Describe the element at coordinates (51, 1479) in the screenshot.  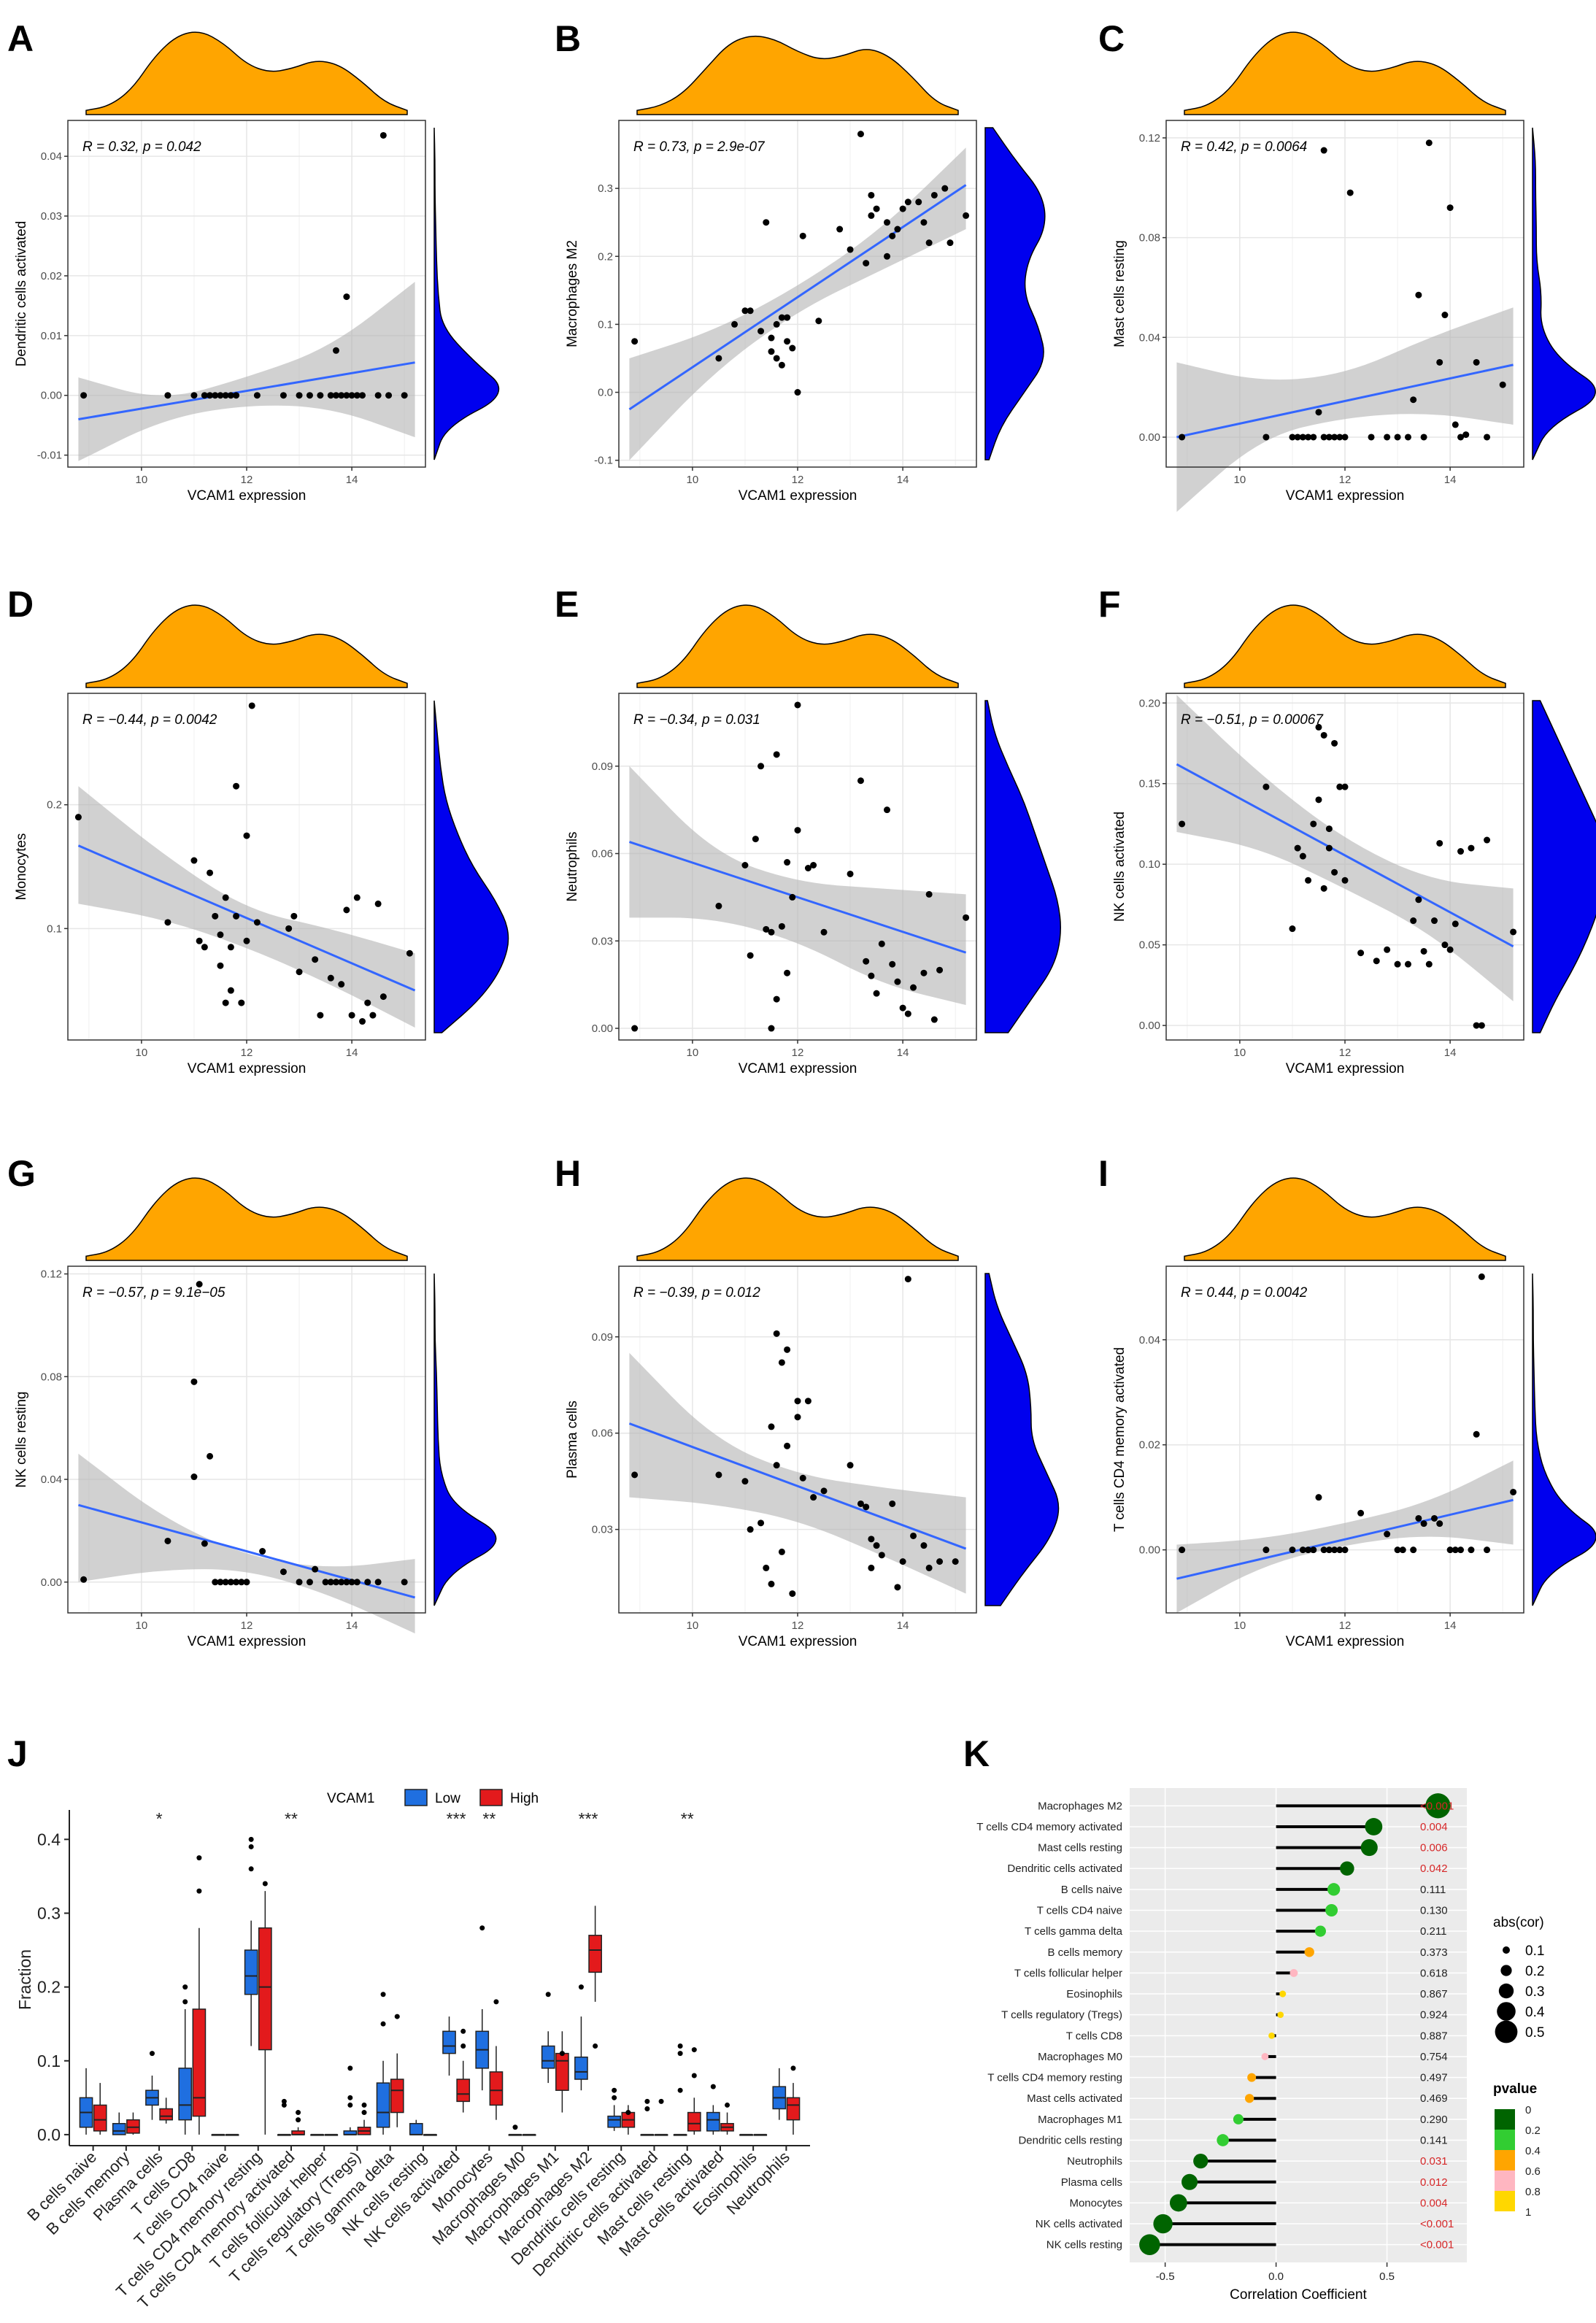
I see `y-tick-label: 0.04` at that location.